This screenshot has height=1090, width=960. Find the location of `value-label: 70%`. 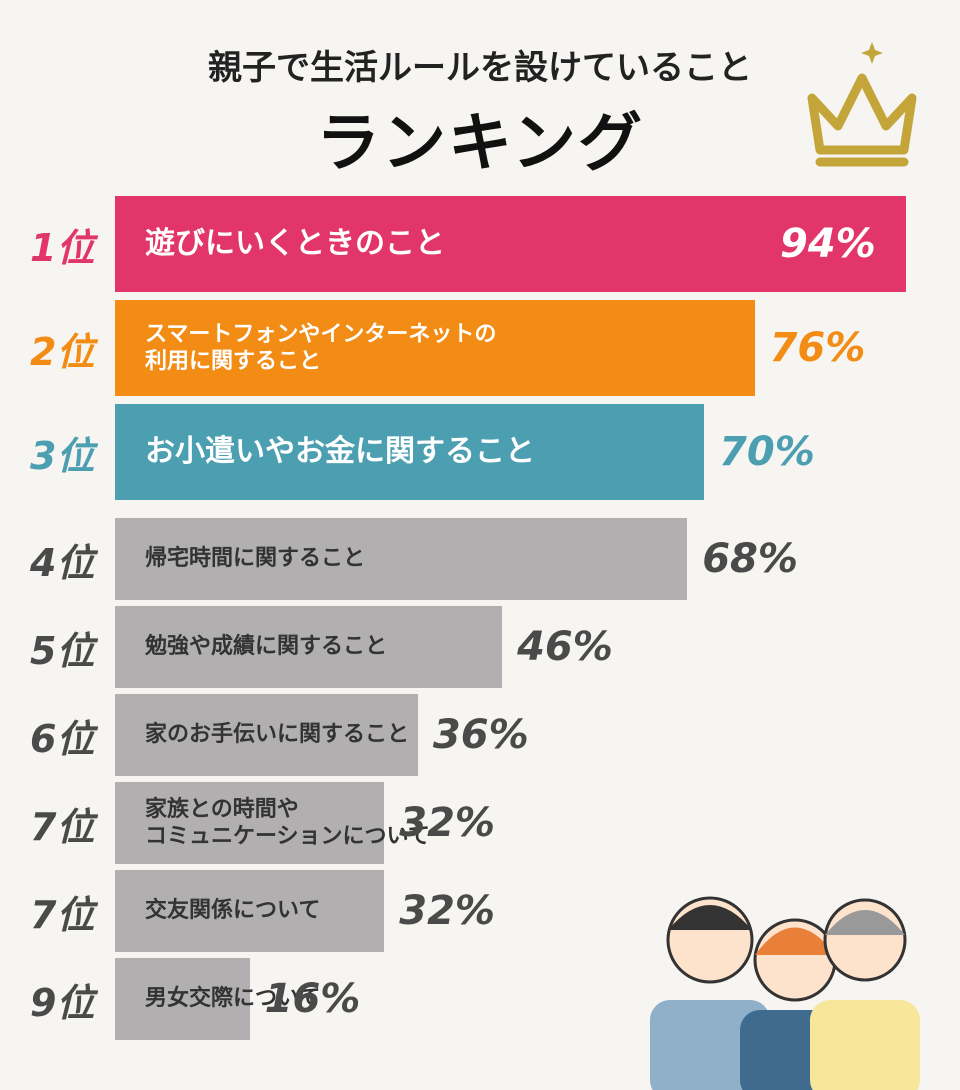

value-label: 70% is located at coordinates (767, 452).